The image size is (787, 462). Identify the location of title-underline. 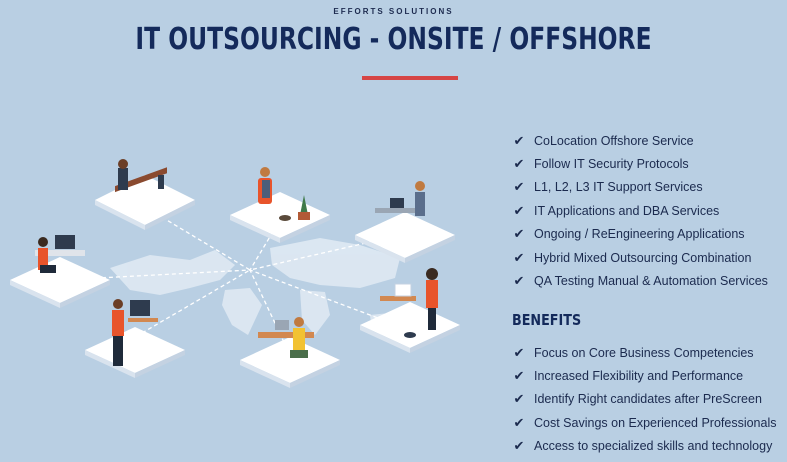
(410, 78).